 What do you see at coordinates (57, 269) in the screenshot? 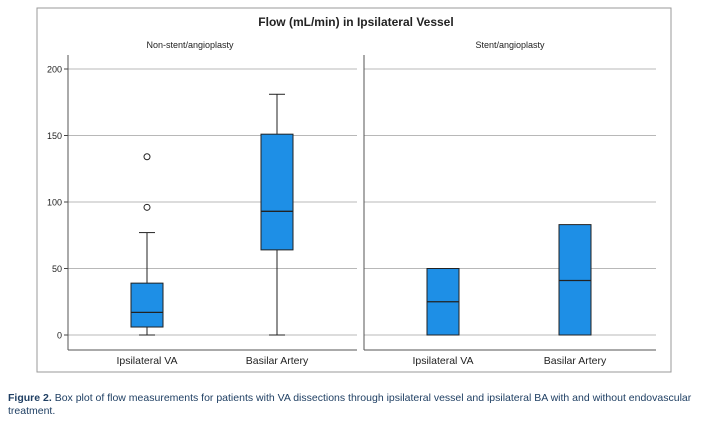
I see `y-tick-label: 50` at bounding box center [57, 269].